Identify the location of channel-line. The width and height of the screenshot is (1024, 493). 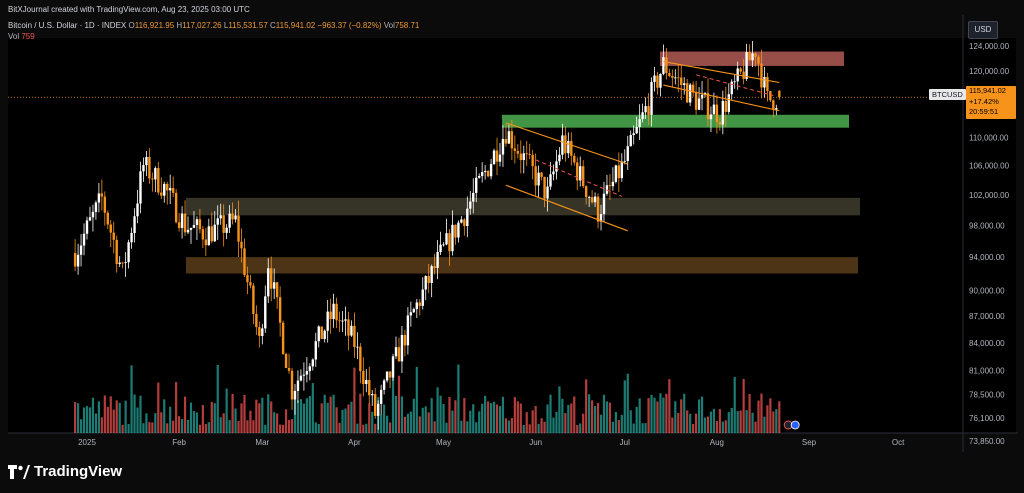
(566, 208).